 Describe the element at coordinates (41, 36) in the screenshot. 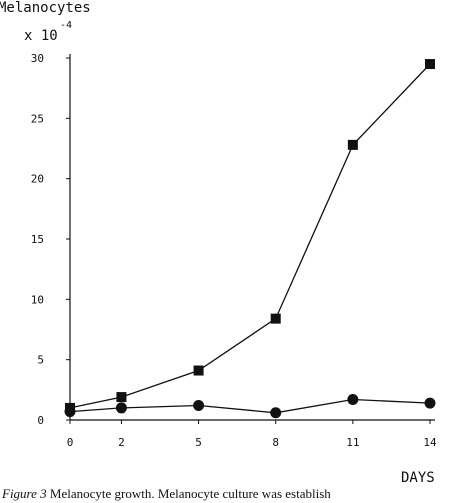

I see `y-axis-unit: x 10` at that location.